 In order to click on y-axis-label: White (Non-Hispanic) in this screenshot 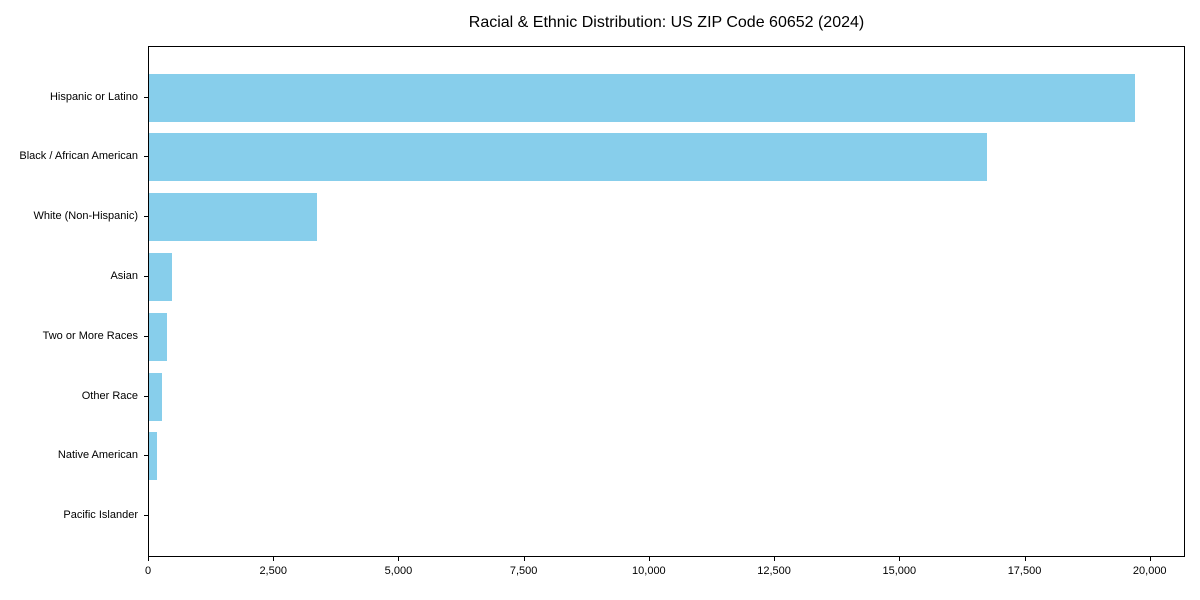, I will do `click(85, 216)`.